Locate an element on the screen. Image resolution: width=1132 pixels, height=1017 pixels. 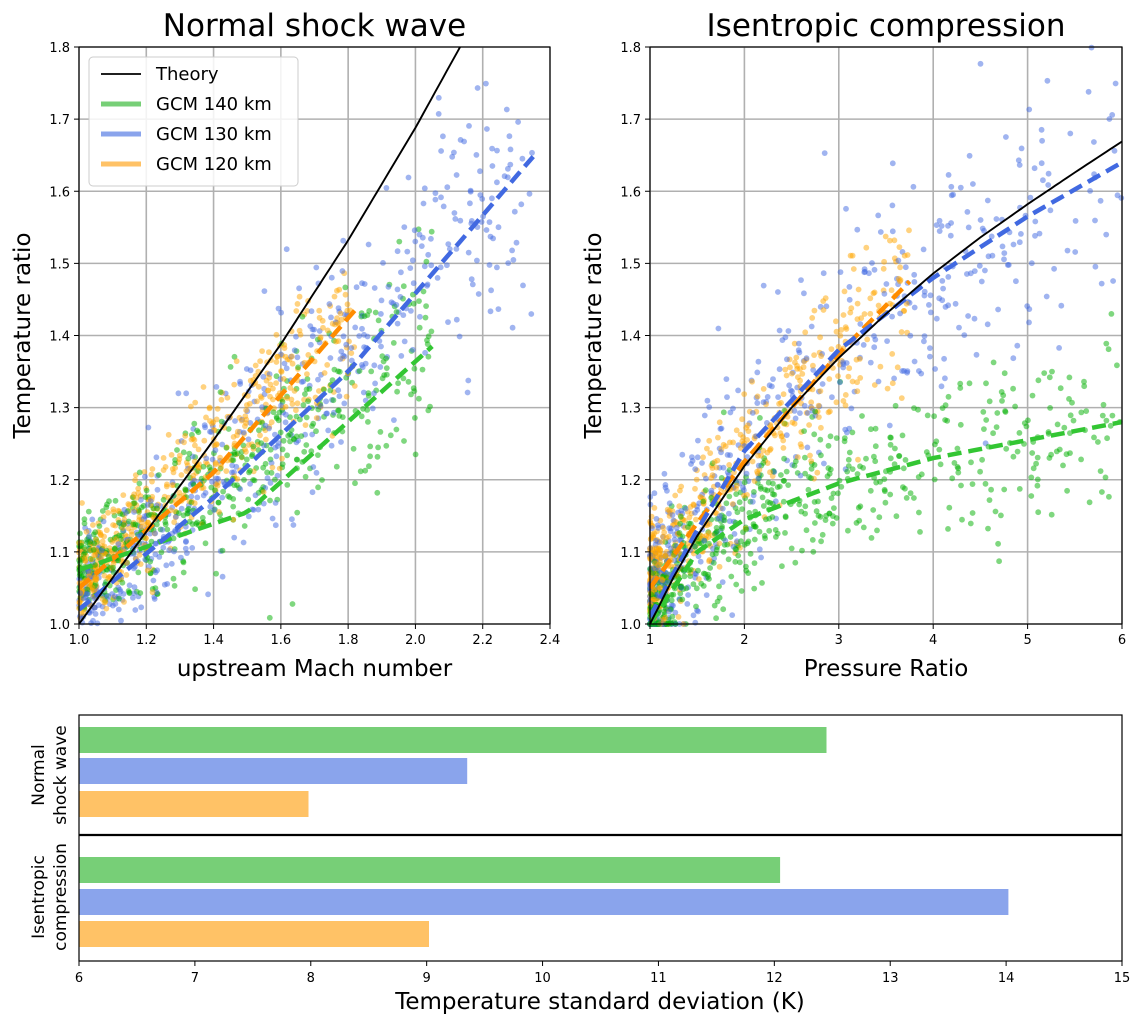
legend-box is located at coordinates (193, 121).